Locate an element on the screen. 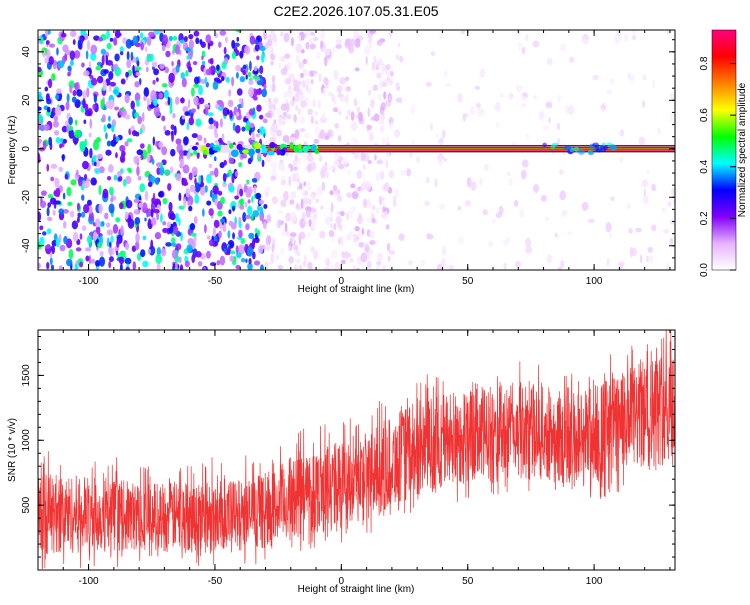 The image size is (750, 605). y-tick-label: 40 is located at coordinates (26, 52).